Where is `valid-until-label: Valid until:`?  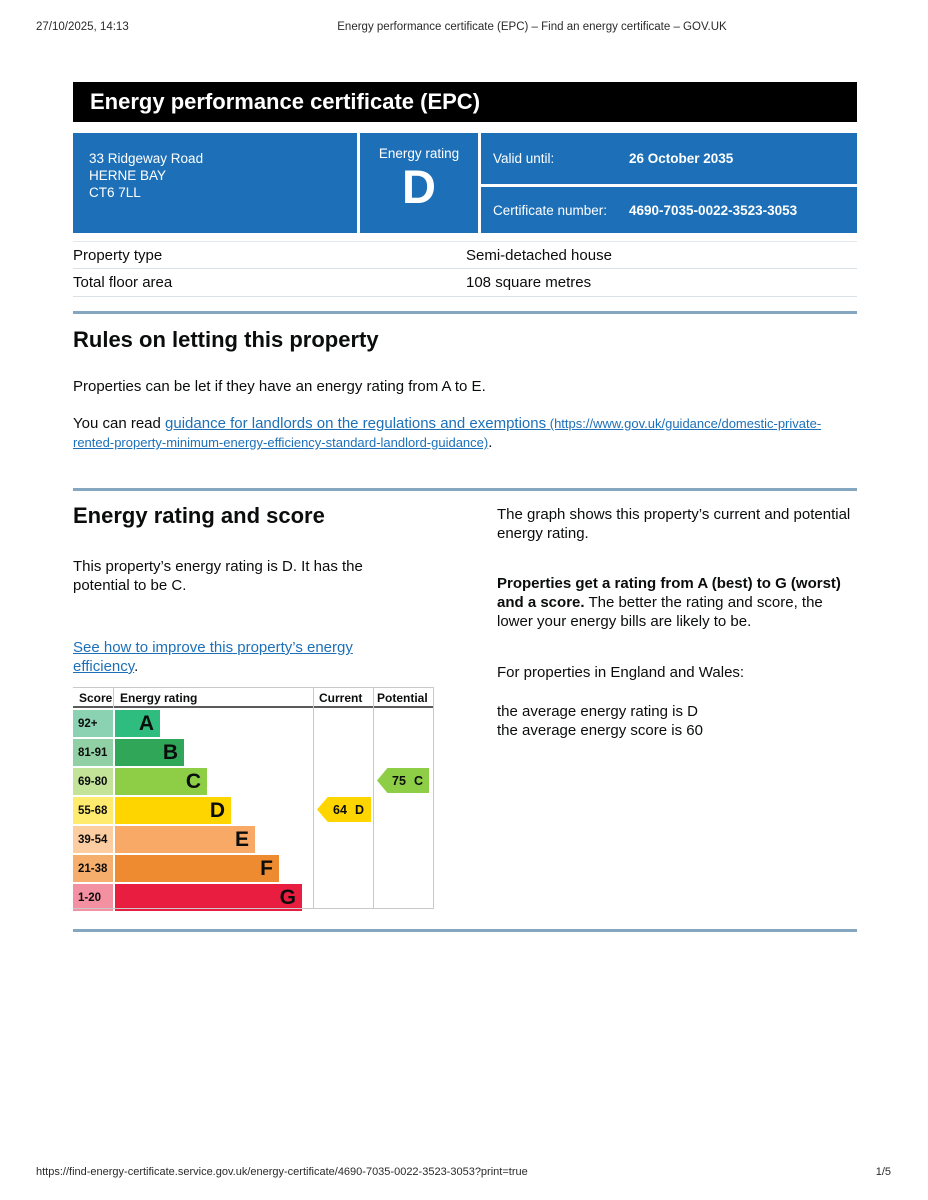
valid-until-label: Valid until: is located at coordinates (524, 158).